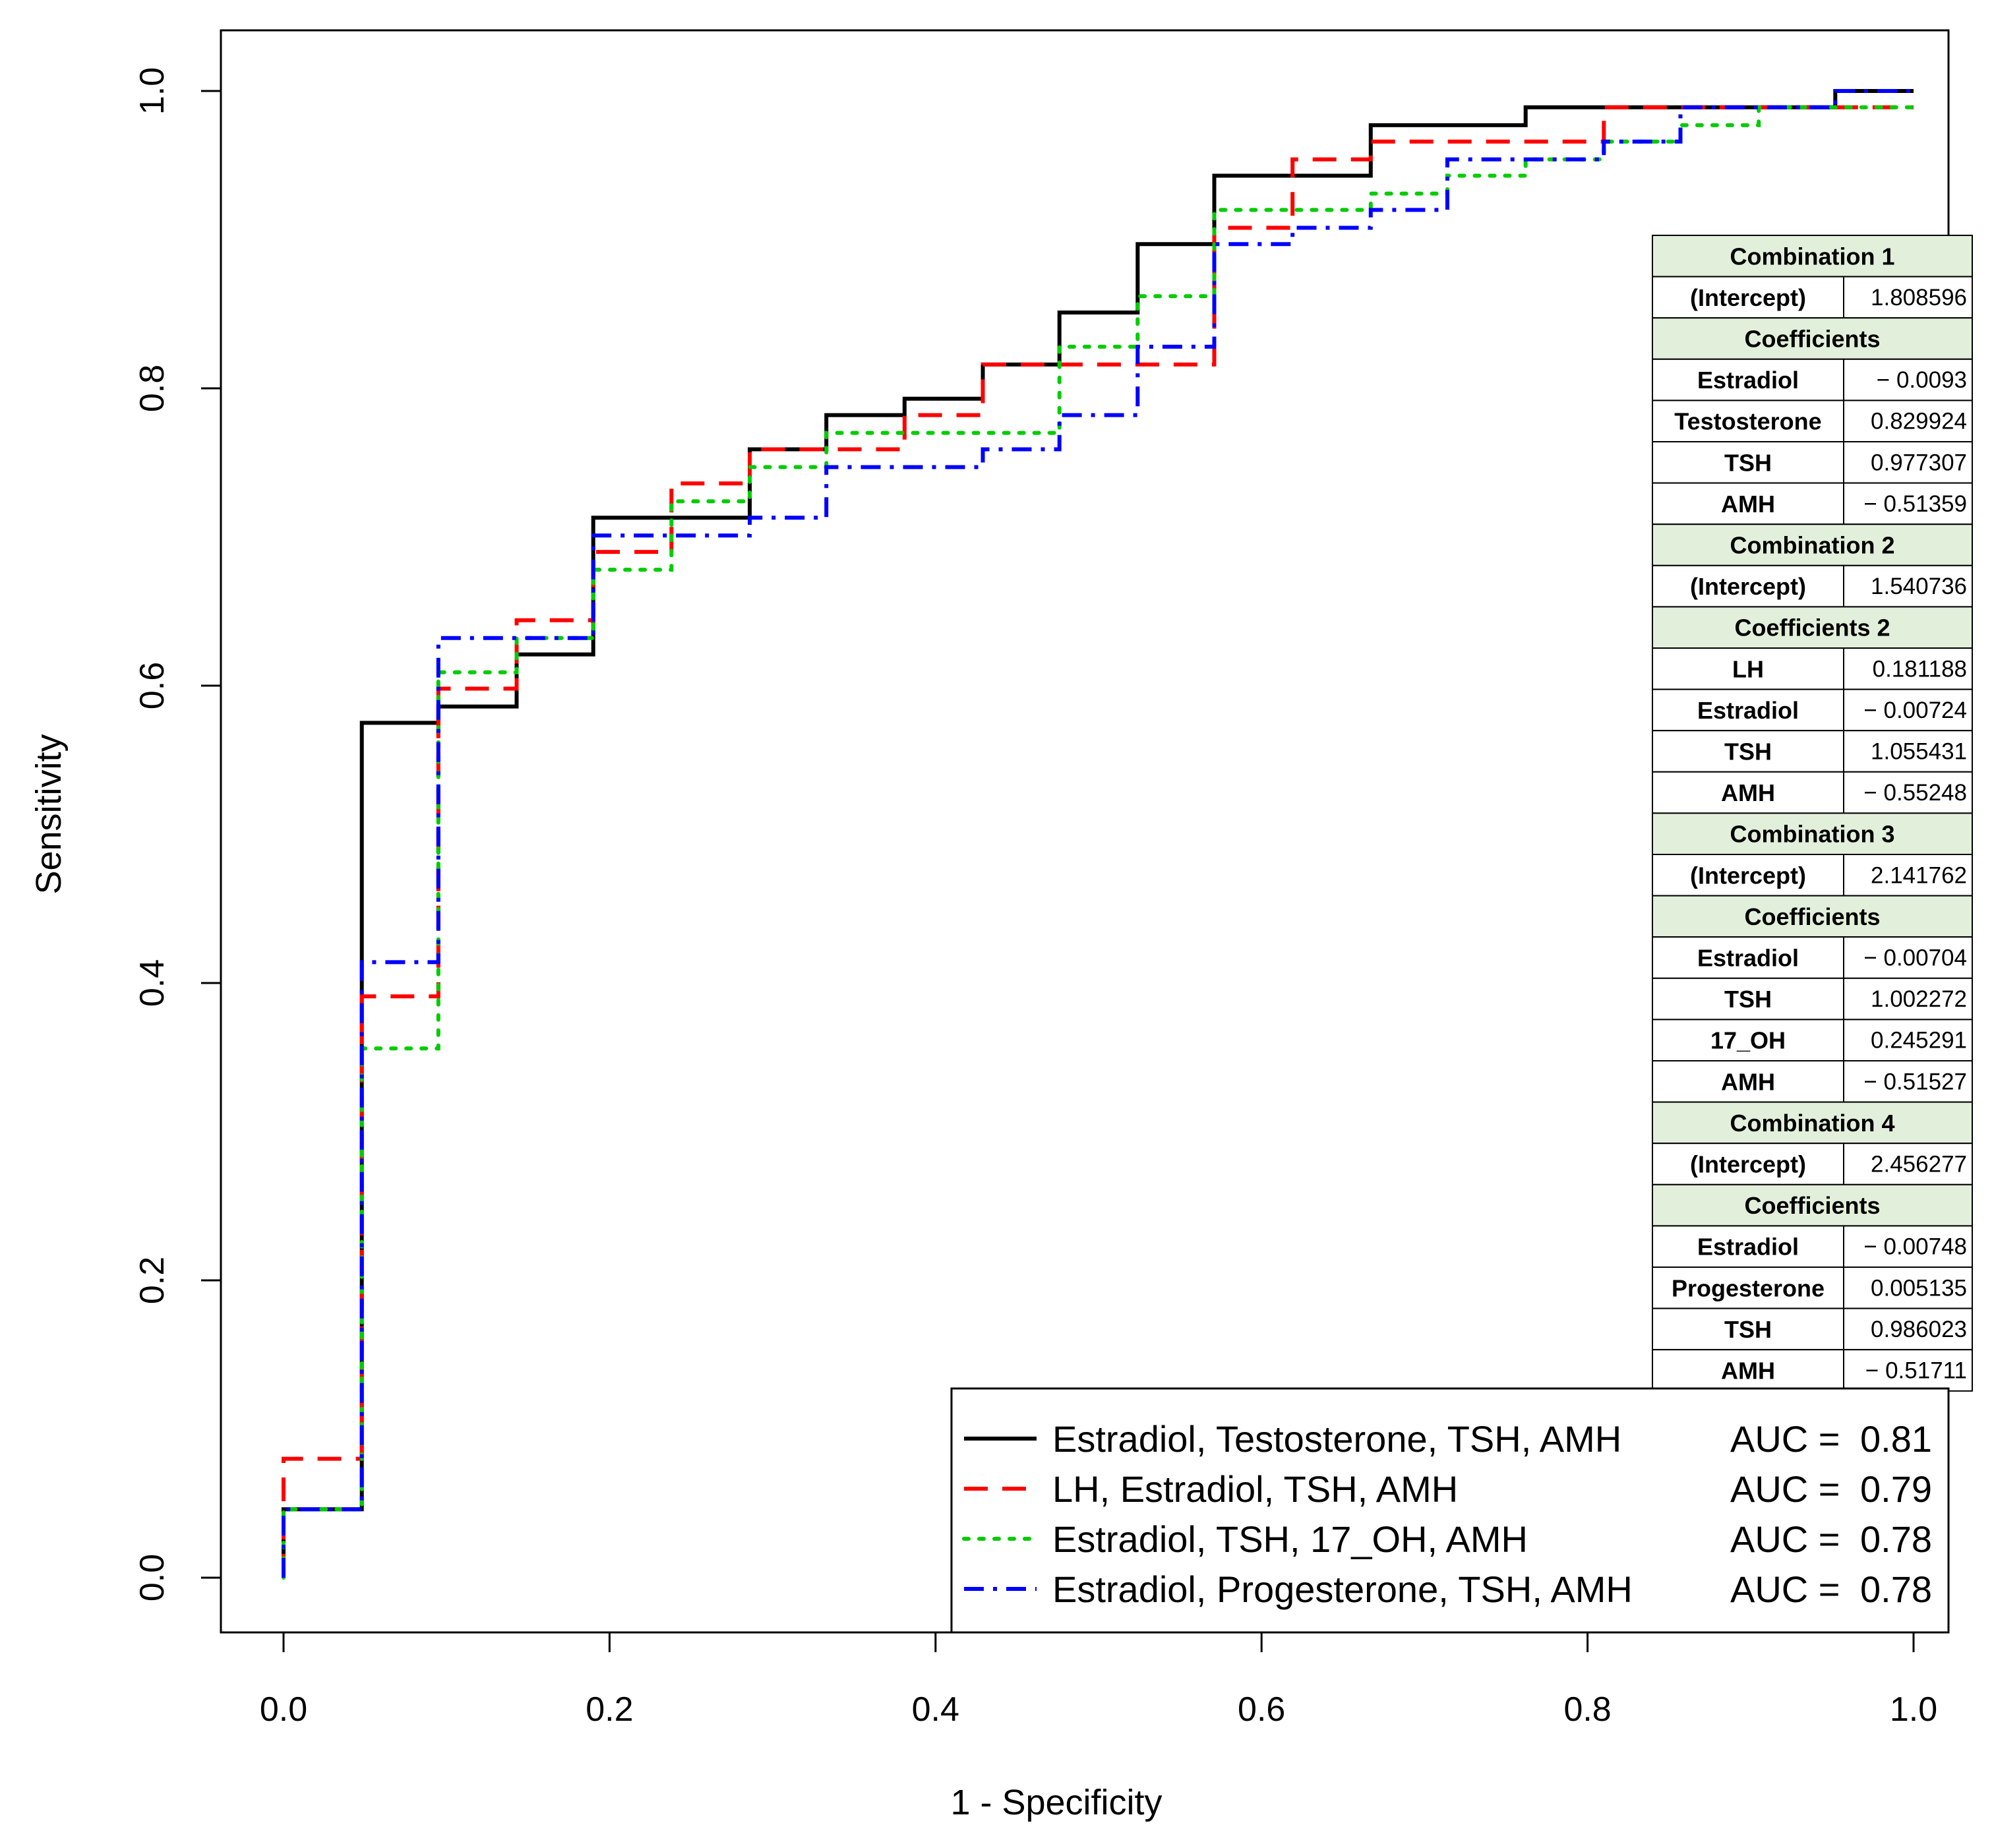  What do you see at coordinates (152, 91) in the screenshot?
I see `y-tick-label: 1.0` at bounding box center [152, 91].